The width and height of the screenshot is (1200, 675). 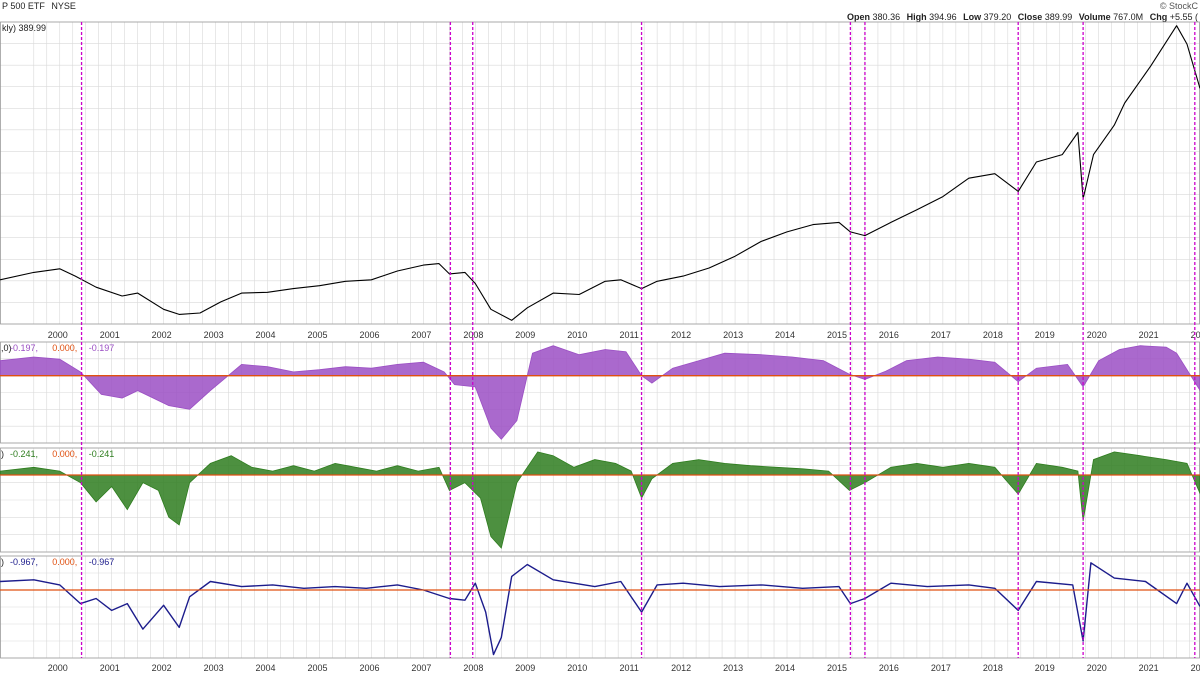 What do you see at coordinates (24, 562) in the screenshot?
I see `oscillator_3-value-0: -0.967,` at bounding box center [24, 562].